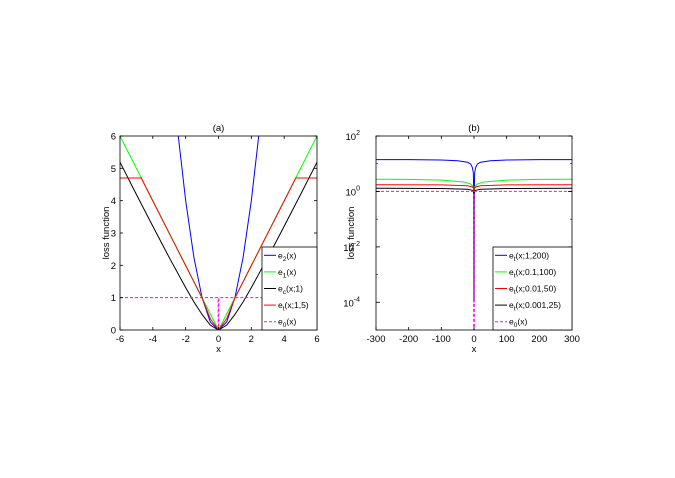  Describe the element at coordinates (185, 339) in the screenshot. I see `x-tick-label: -2` at that location.